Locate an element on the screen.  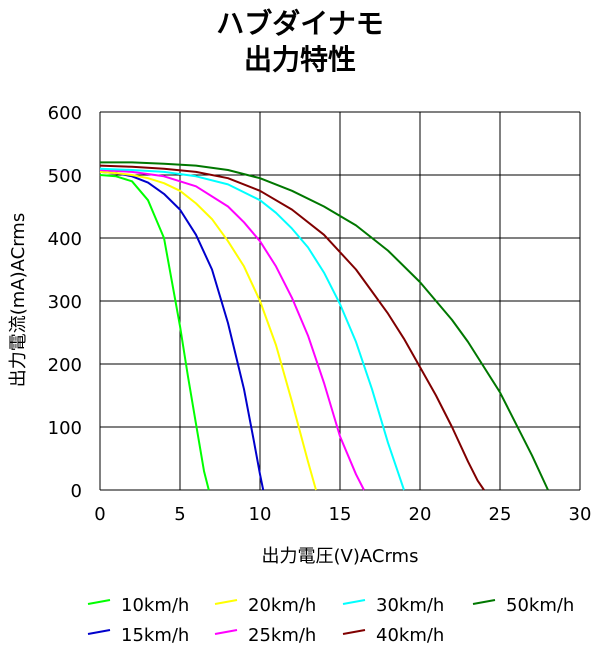
x-tick-label: 10 is located at coordinates (260, 514).